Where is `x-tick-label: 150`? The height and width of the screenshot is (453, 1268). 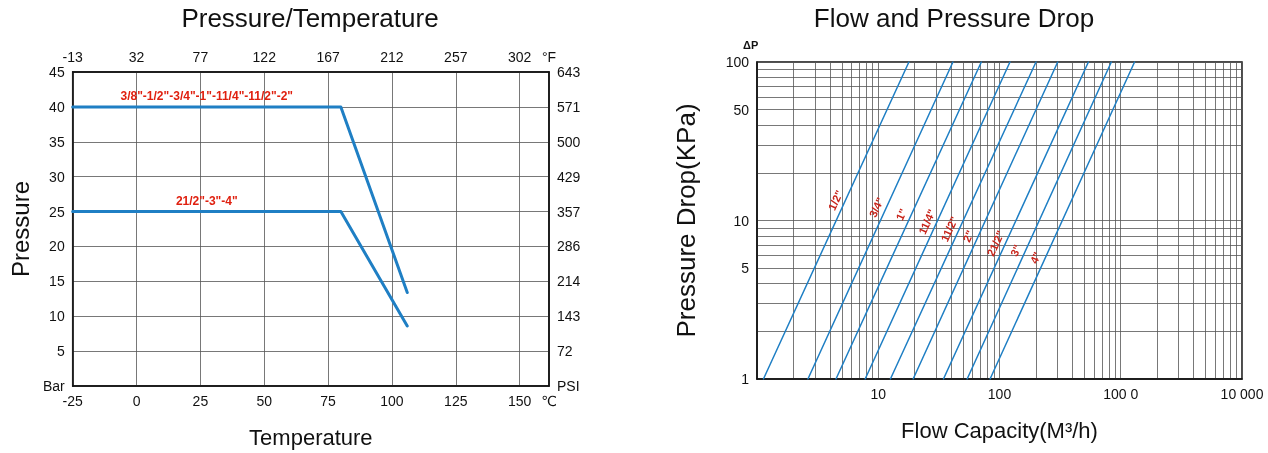
x-tick-label: 150 is located at coordinates (519, 401).